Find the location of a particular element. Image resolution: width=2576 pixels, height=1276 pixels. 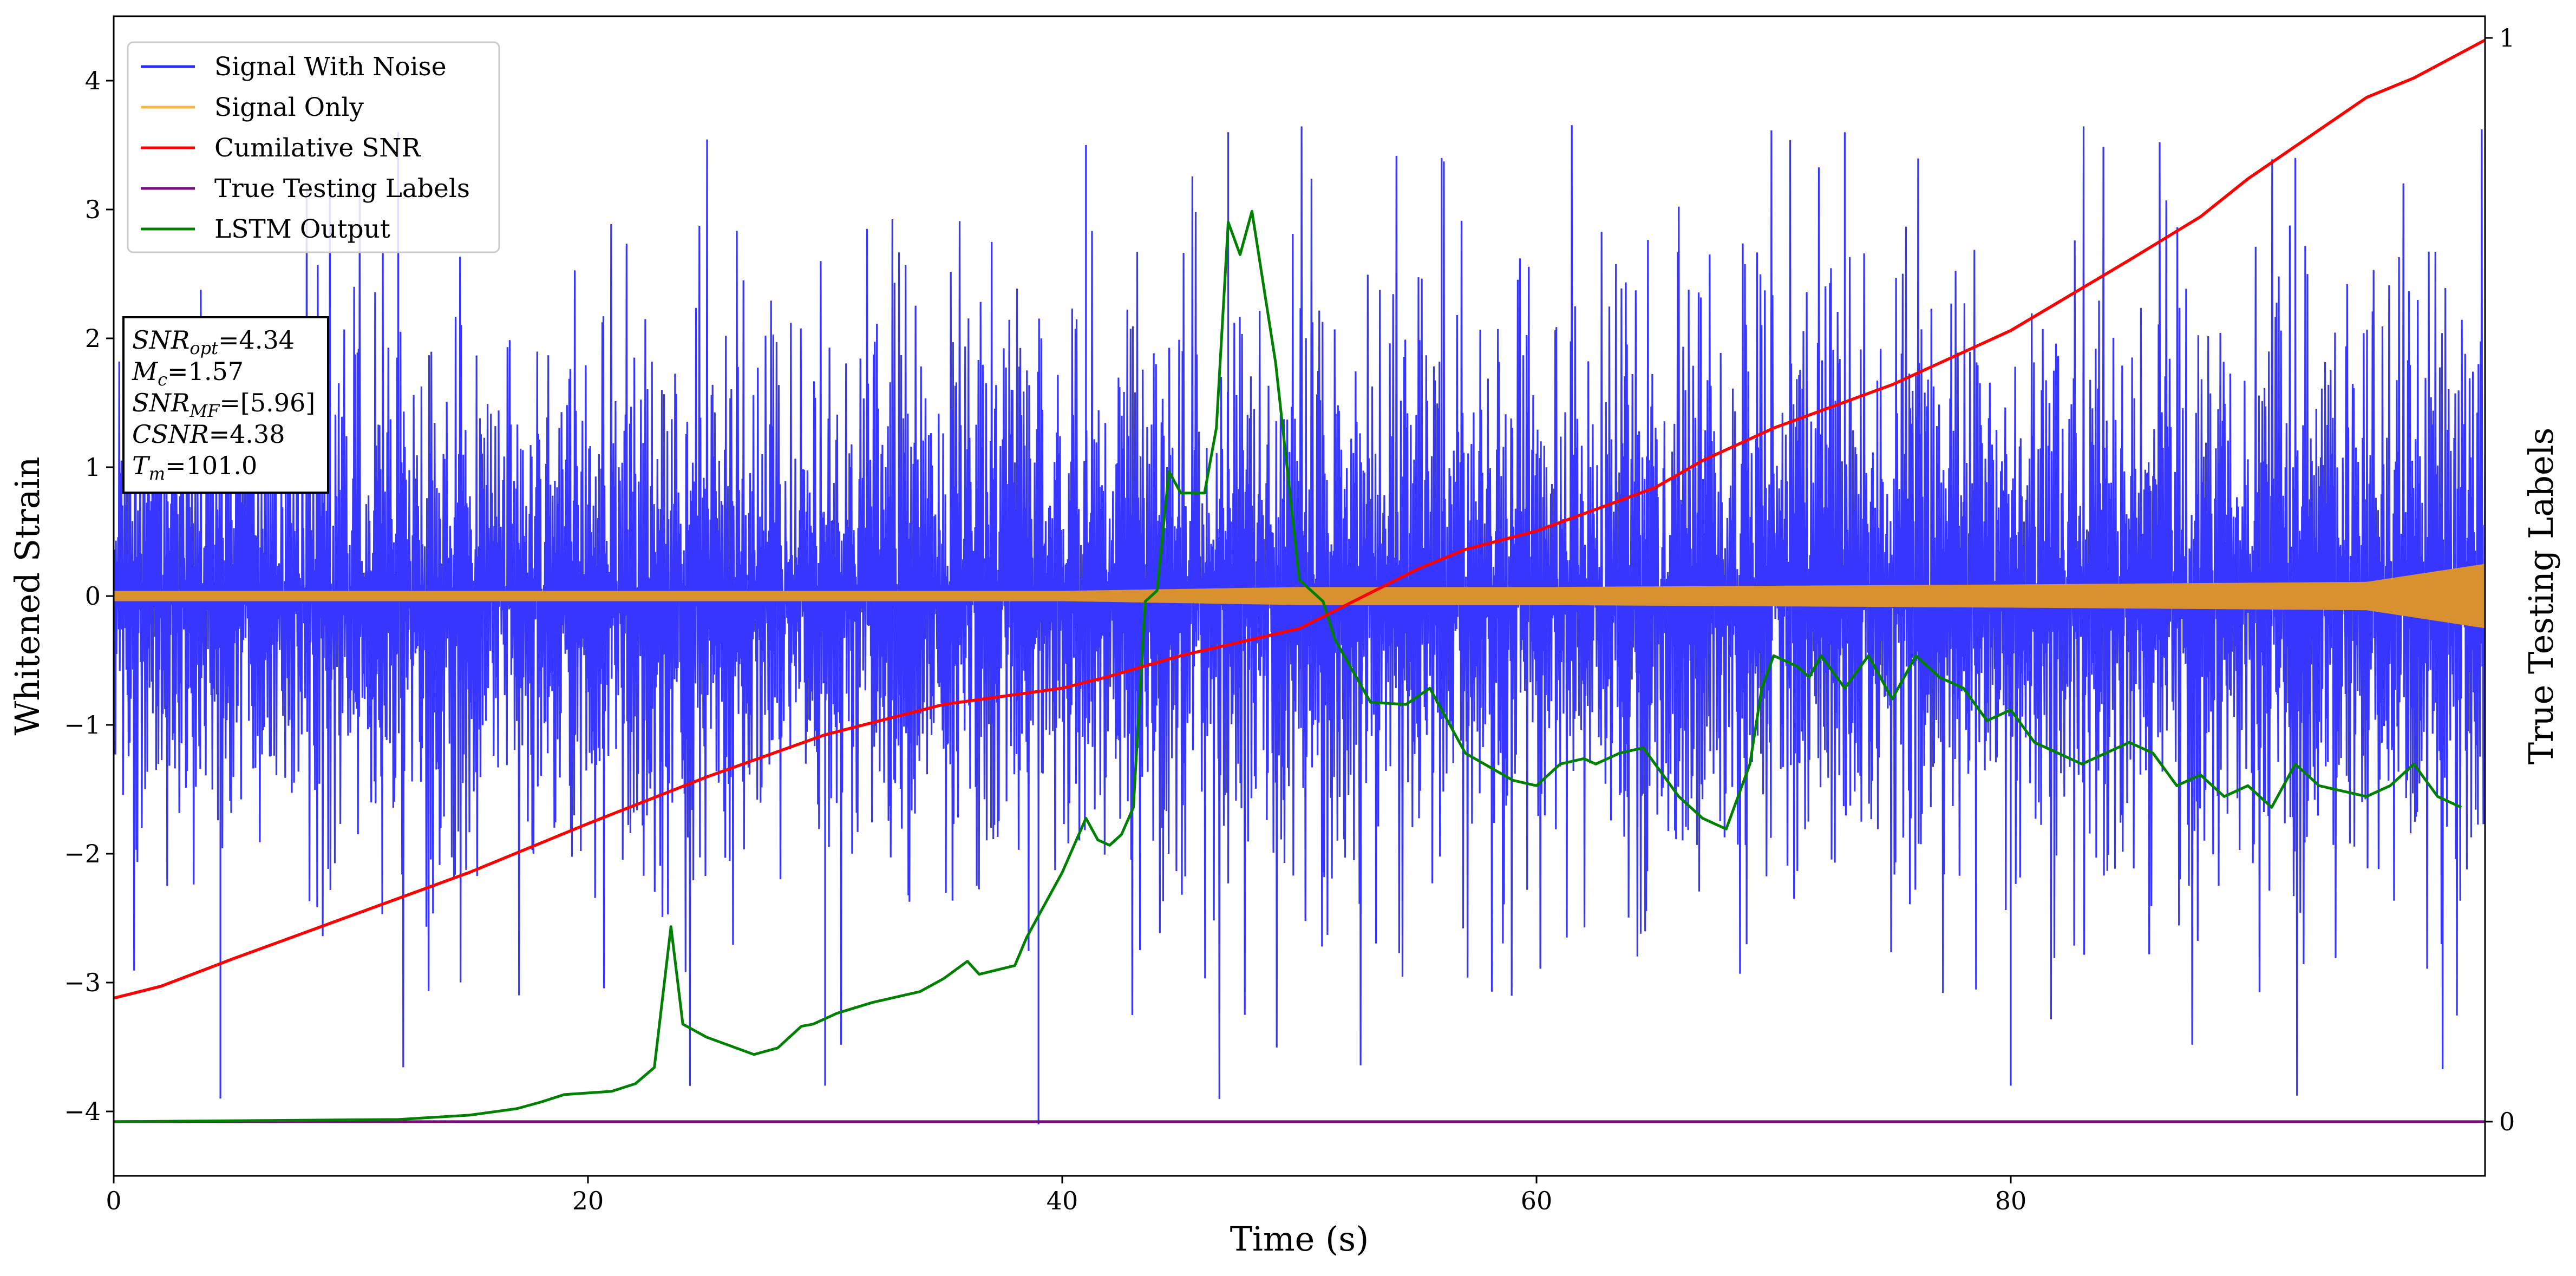

annotation-frame is located at coordinates (225, 405).